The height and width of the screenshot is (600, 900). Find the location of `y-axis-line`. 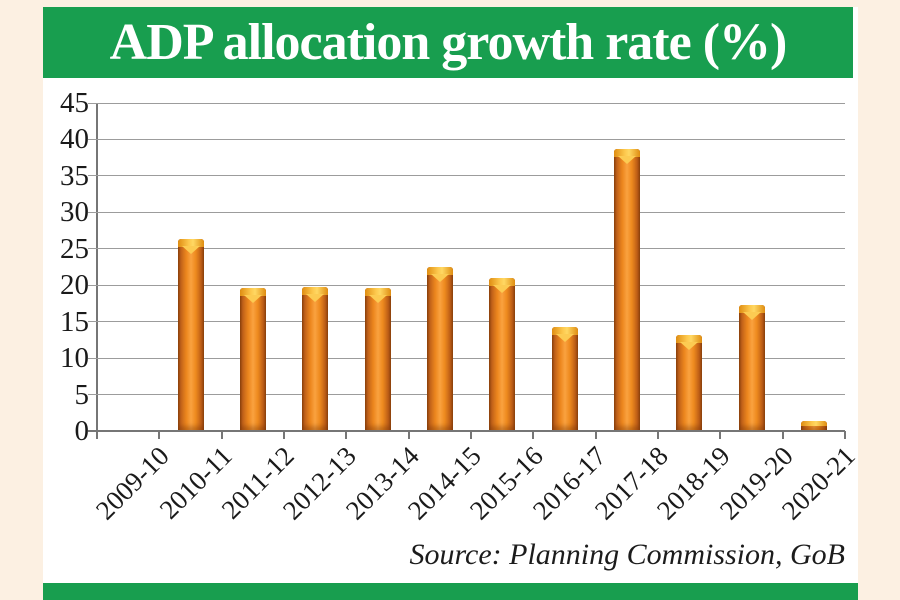

y-axis-line is located at coordinates (97, 267).